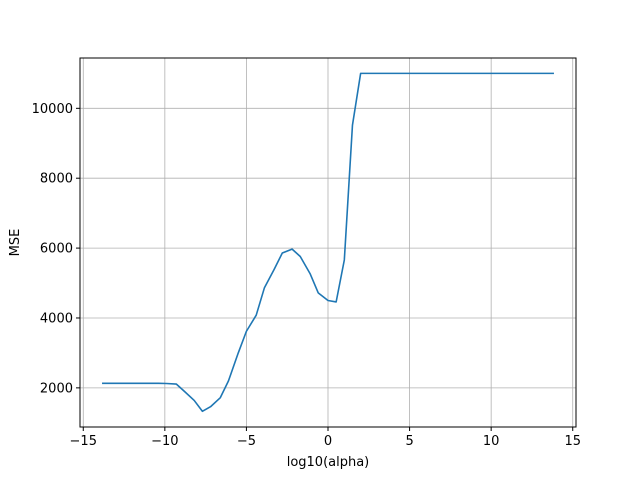  Describe the element at coordinates (328, 462) in the screenshot. I see `x-axis-label: log10(alpha)` at that location.